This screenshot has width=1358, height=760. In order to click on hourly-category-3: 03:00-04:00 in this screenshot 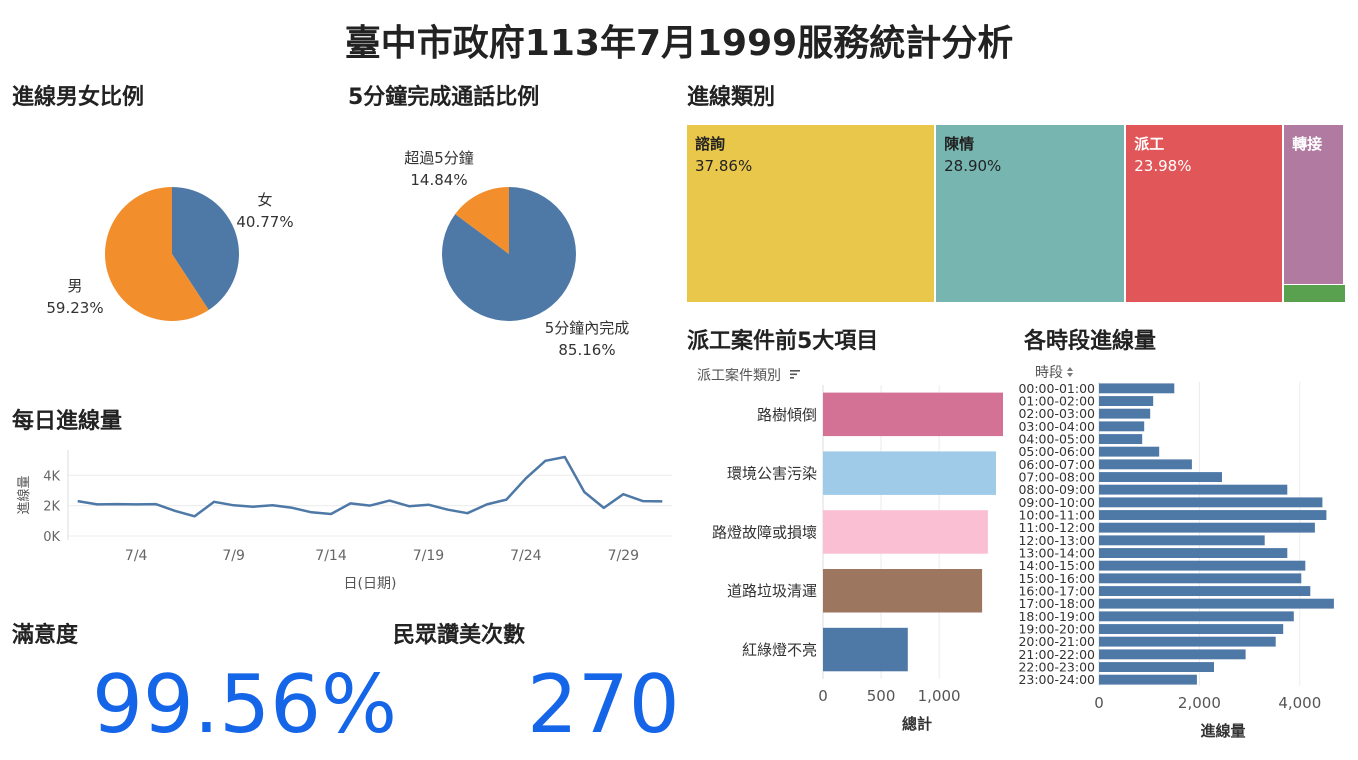, I will do `click(1056, 426)`.